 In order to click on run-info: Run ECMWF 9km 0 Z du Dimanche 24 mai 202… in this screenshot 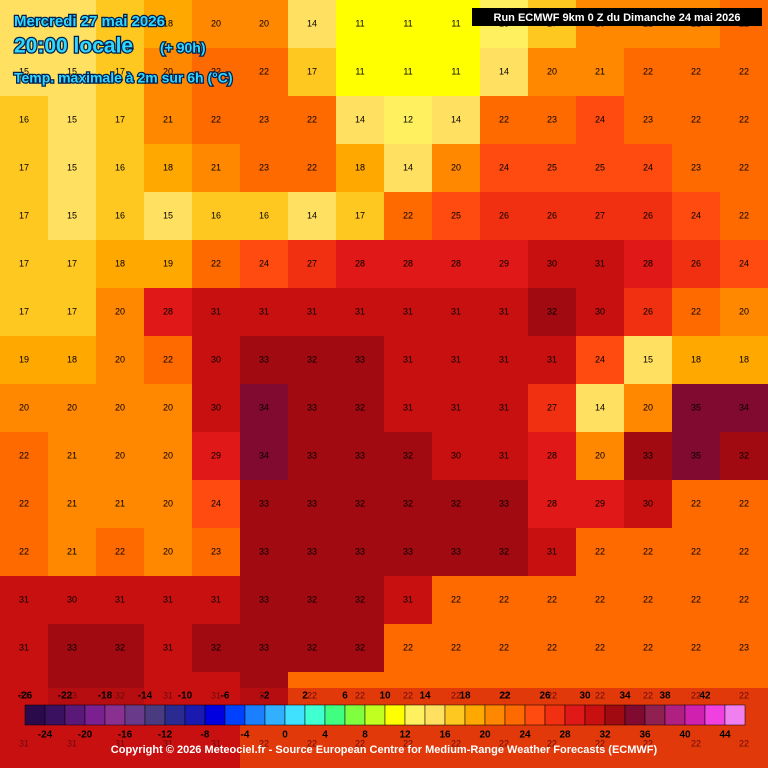, I will do `click(617, 18)`.